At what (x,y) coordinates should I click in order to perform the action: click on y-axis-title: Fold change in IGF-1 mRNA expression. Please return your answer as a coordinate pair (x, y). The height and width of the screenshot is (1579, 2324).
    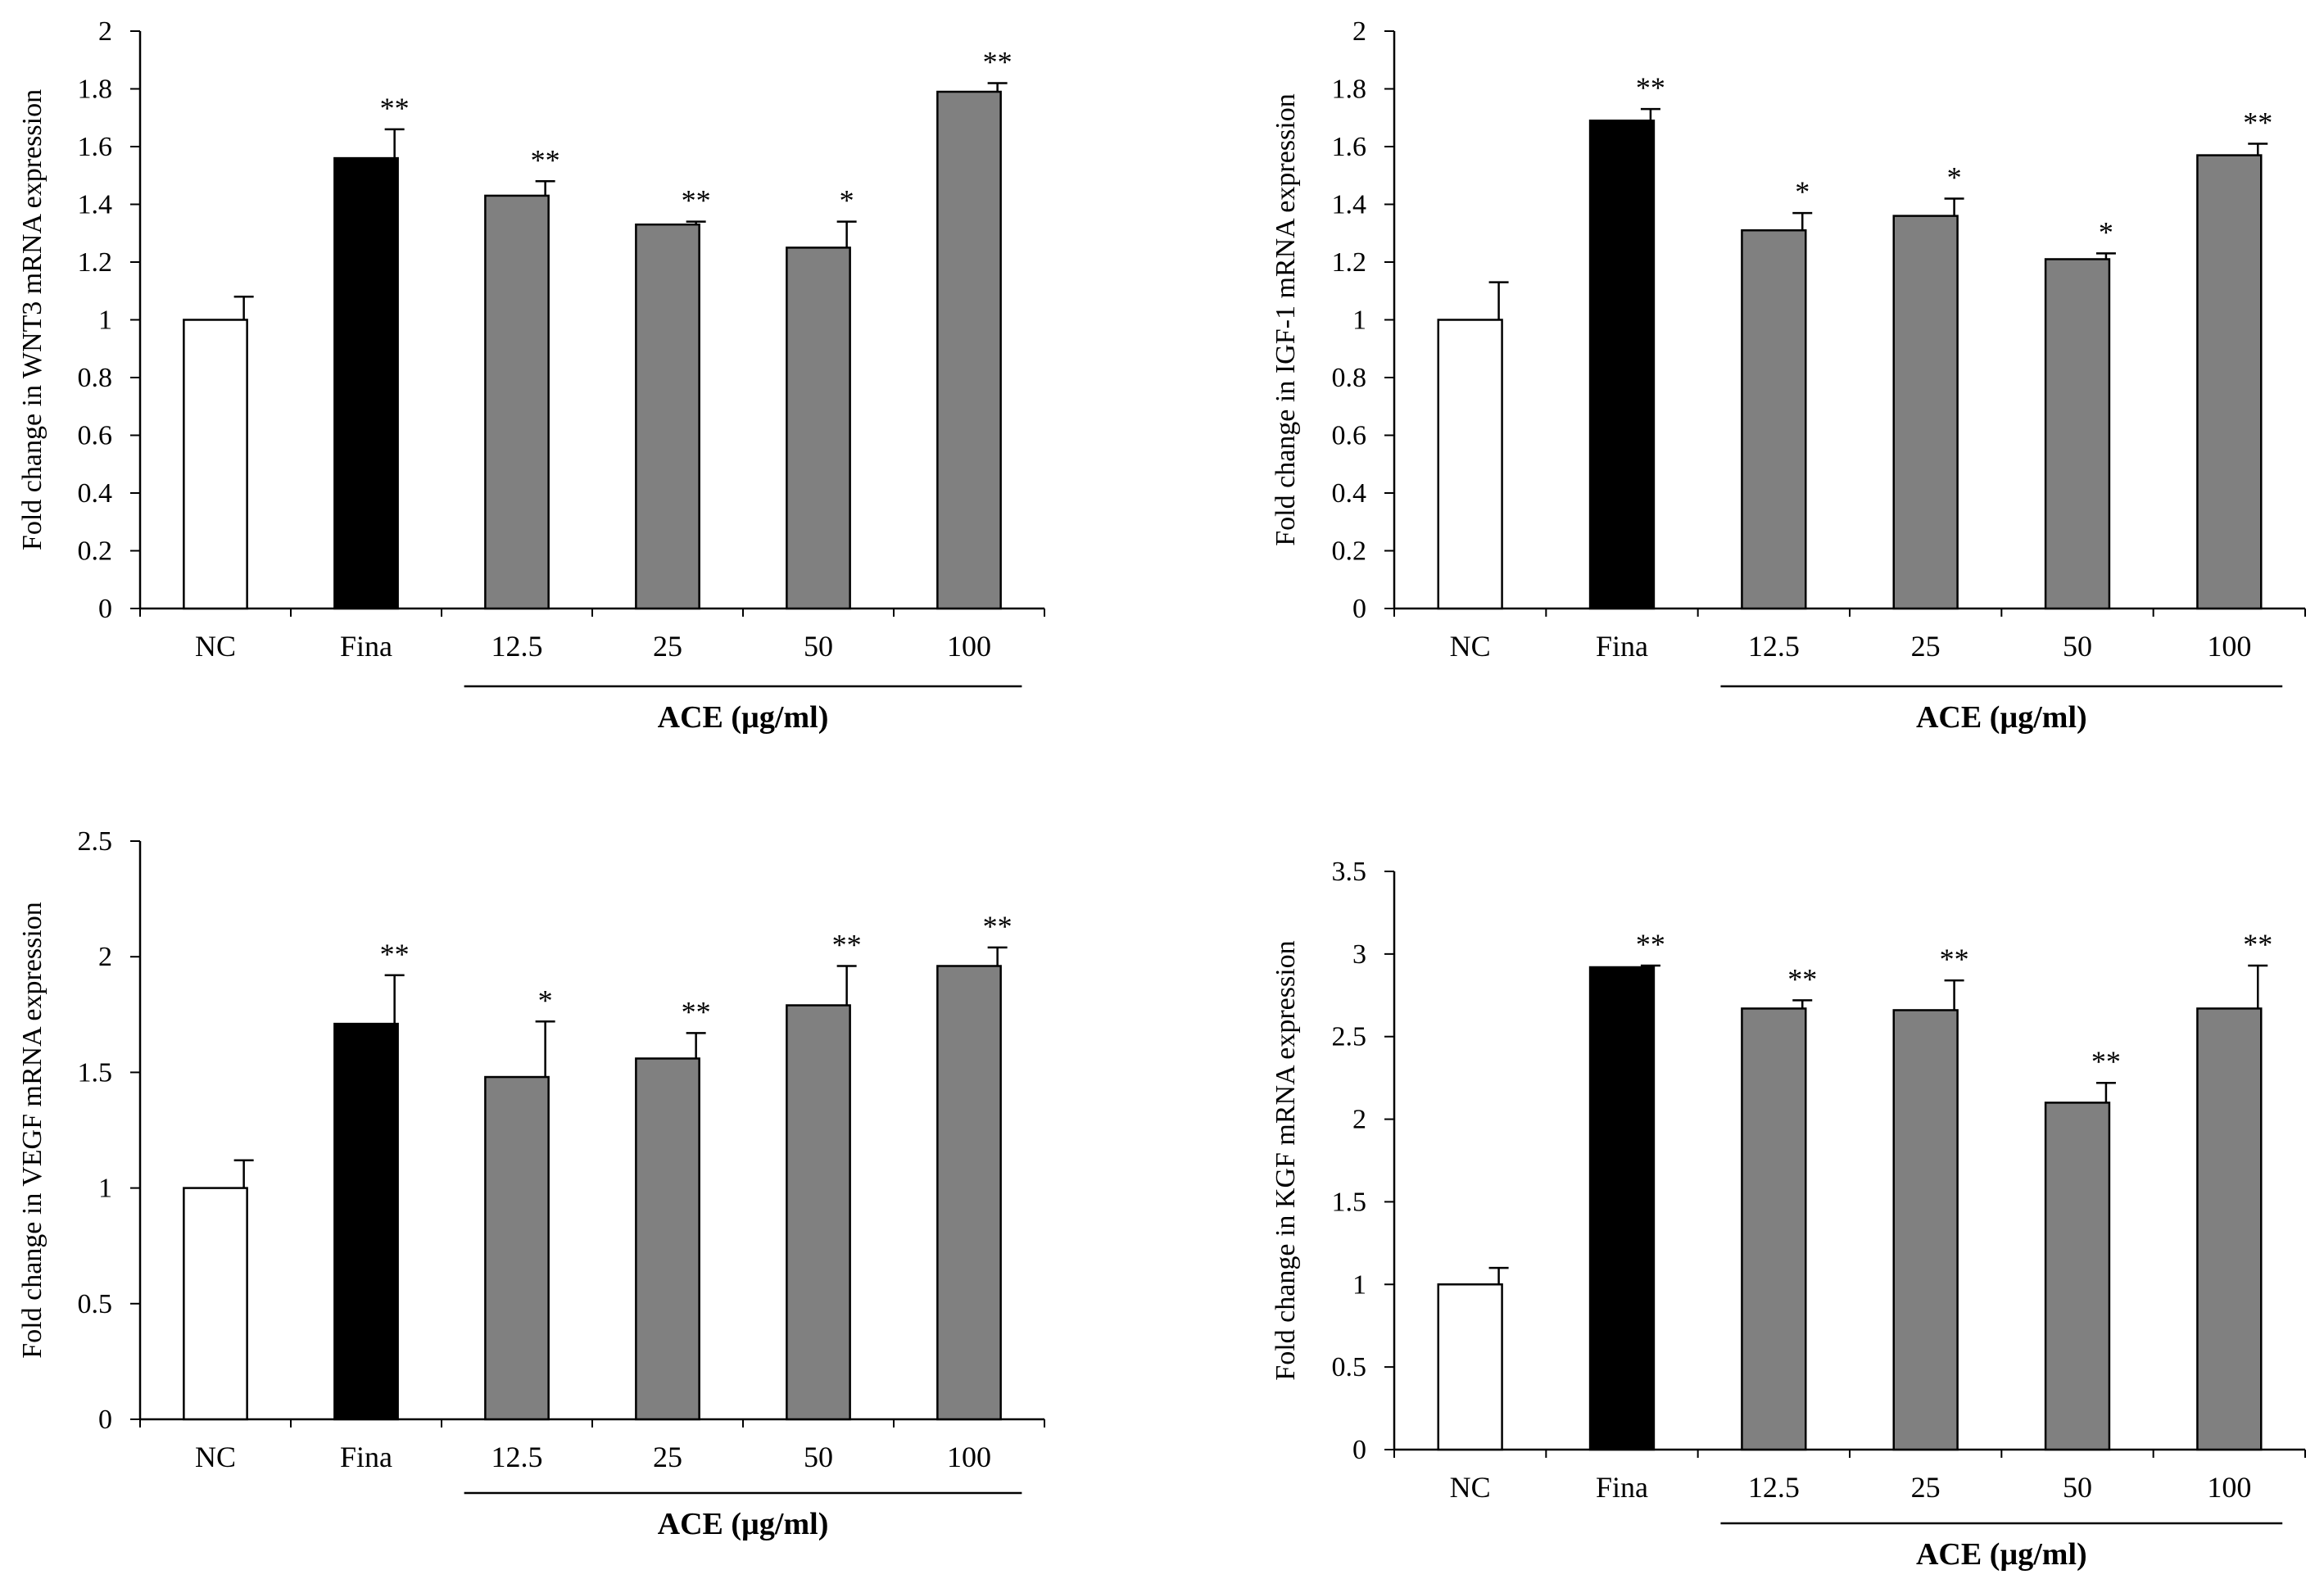
    Looking at the image, I should click on (1286, 319).